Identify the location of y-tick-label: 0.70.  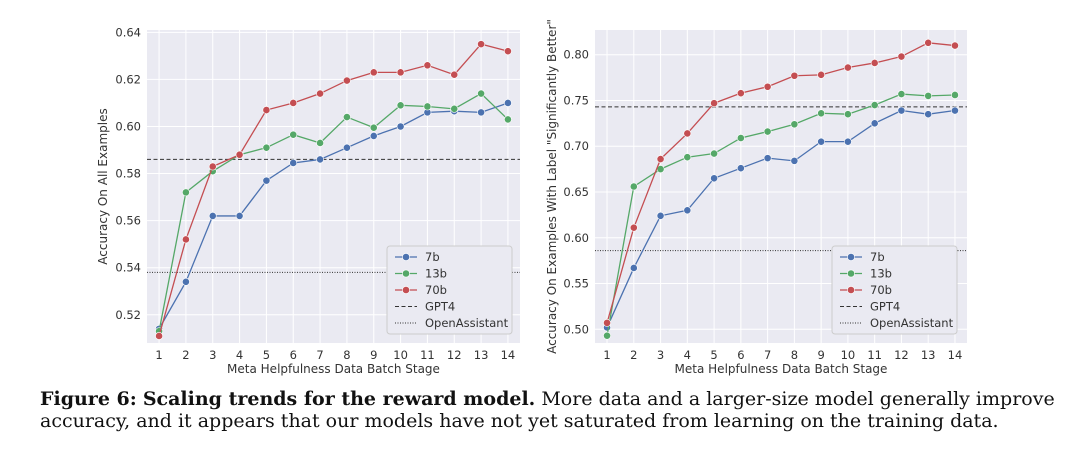
(576, 146).